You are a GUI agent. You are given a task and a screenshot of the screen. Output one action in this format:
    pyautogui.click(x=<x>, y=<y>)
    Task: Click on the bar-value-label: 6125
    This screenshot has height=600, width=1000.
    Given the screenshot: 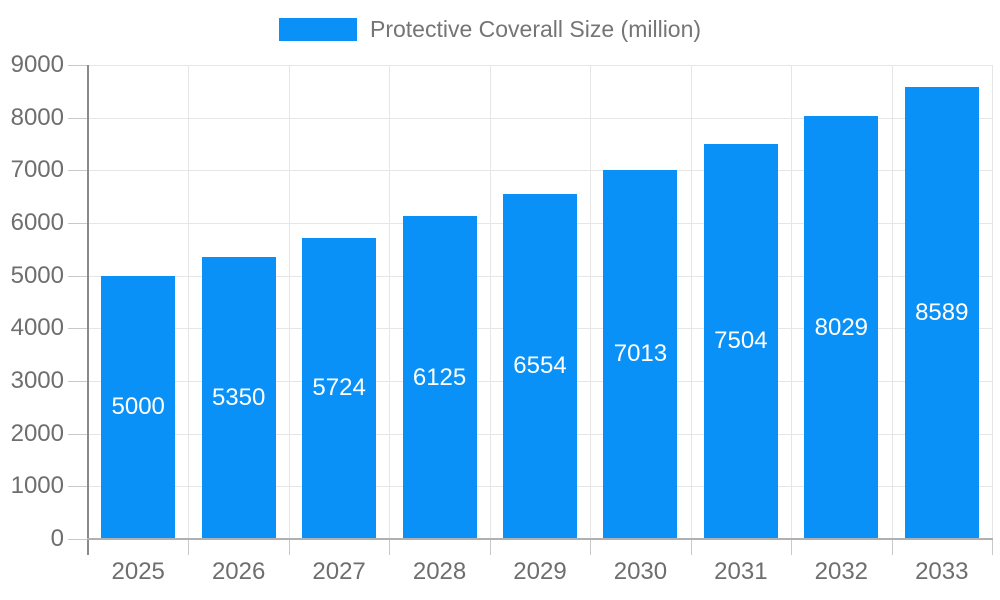 What is the action you would take?
    pyautogui.click(x=439, y=377)
    